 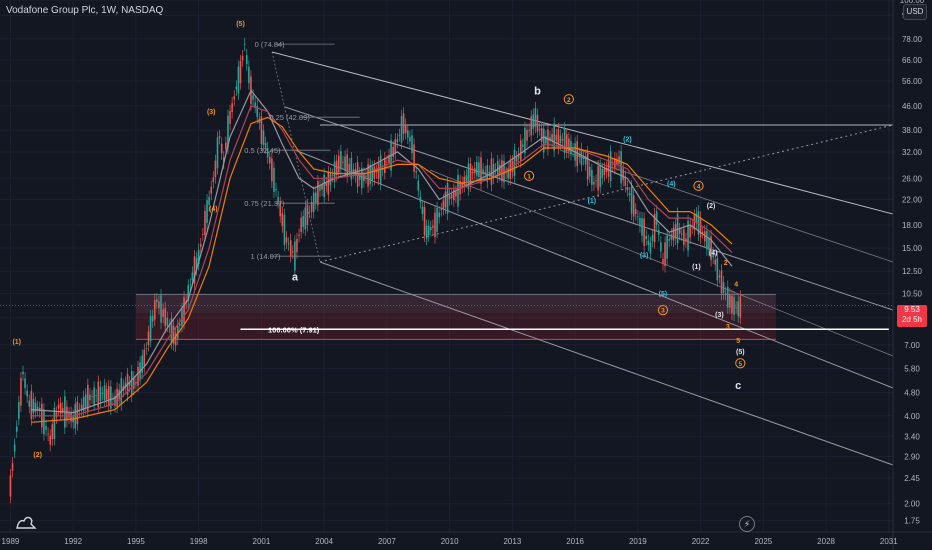 I want to click on wave-label: (5), so click(x=663, y=294).